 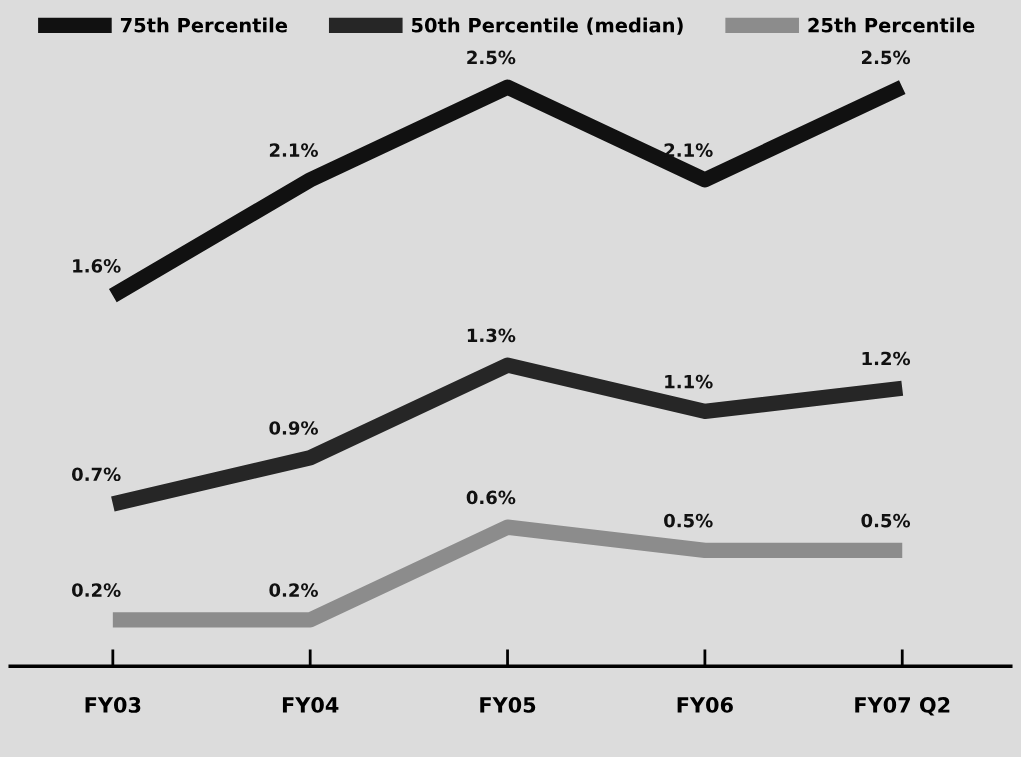 I want to click on data-label: 1.6%, so click(x=97, y=266).